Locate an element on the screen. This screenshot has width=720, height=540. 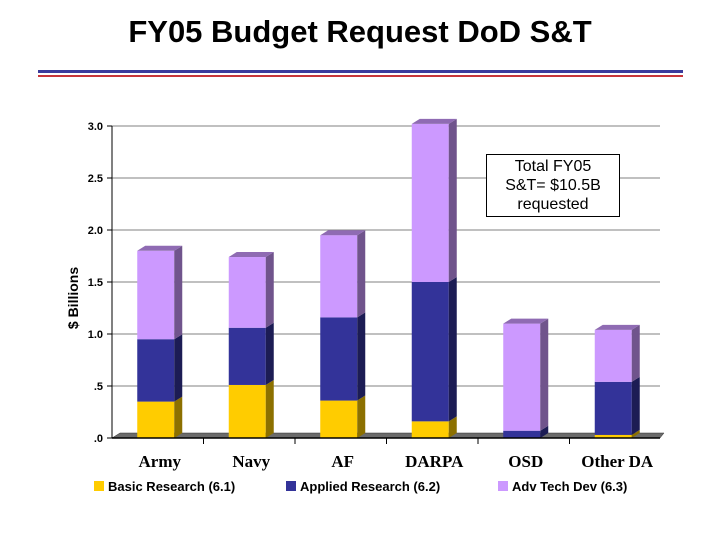
y-tick-label: .0 is located at coordinates (98, 439).